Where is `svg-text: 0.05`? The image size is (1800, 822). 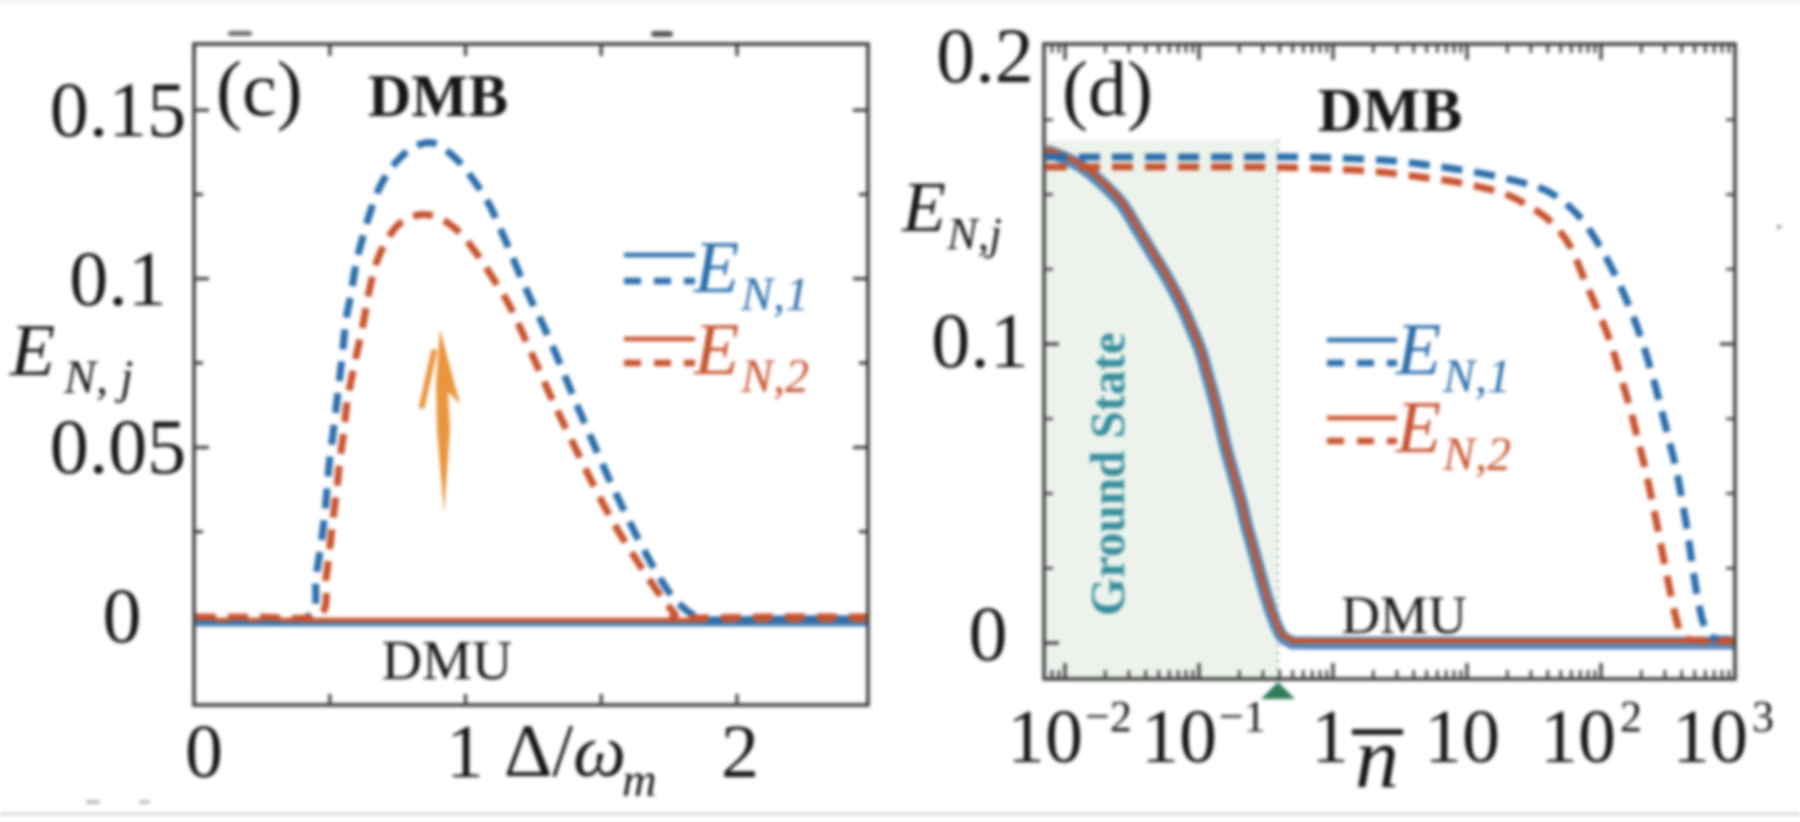
svg-text: 0.05 is located at coordinates (118, 446).